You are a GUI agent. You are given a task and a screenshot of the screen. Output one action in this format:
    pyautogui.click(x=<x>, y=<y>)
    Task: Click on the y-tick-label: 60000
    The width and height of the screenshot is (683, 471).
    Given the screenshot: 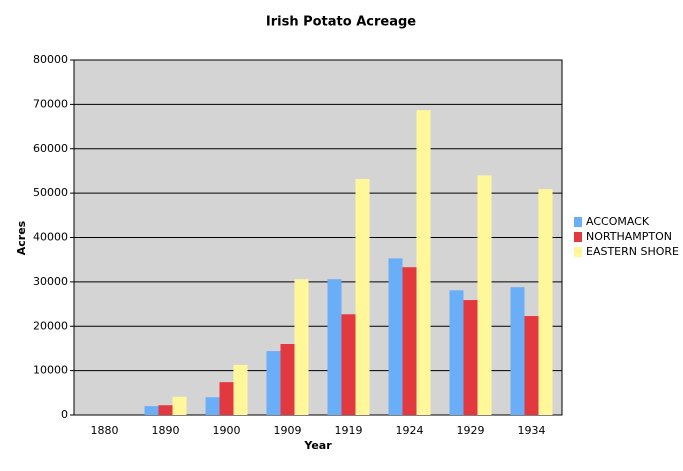 What is the action you would take?
    pyautogui.click(x=50, y=148)
    